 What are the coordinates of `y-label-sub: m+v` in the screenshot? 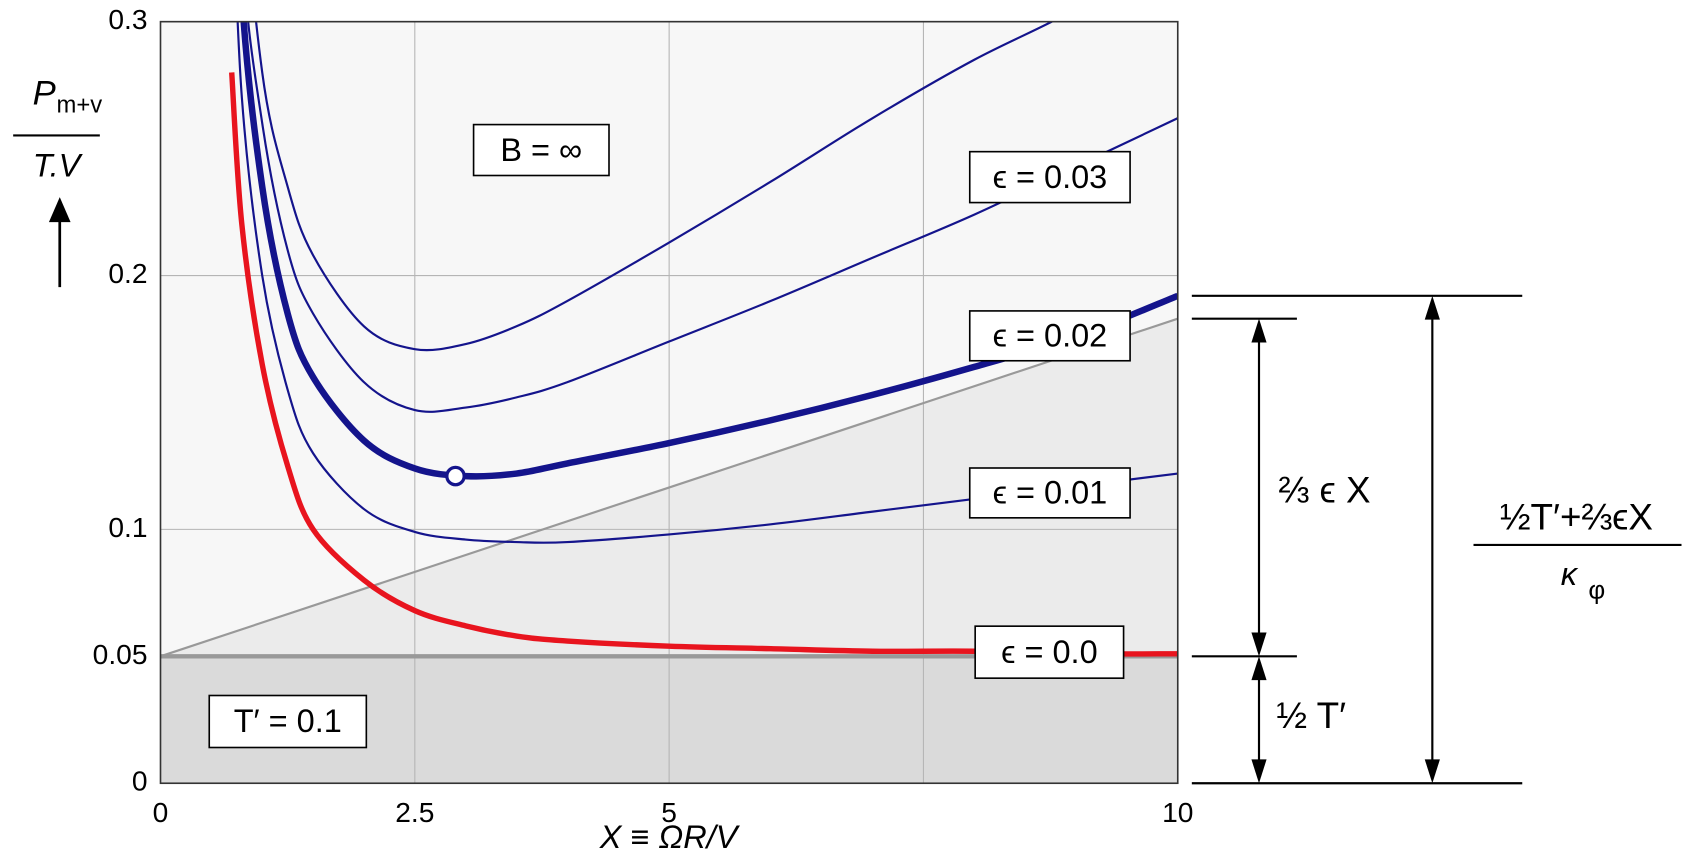 It's located at (80, 104).